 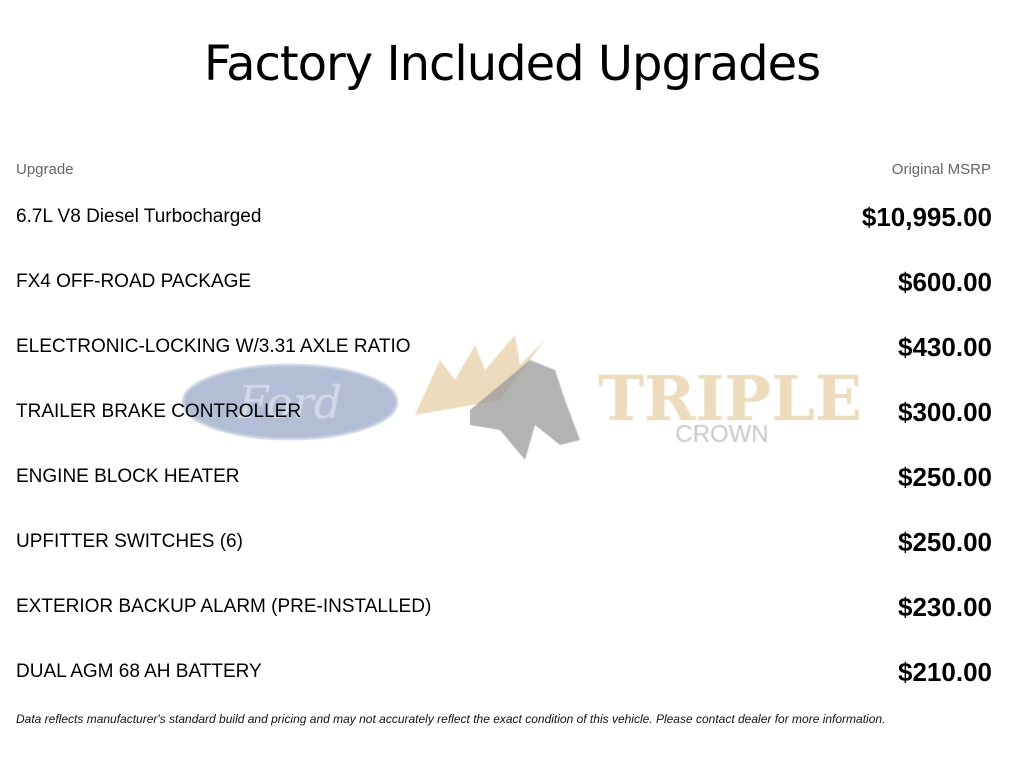 What do you see at coordinates (45, 169) in the screenshot?
I see `column-header-upgrade: Upgrade` at bounding box center [45, 169].